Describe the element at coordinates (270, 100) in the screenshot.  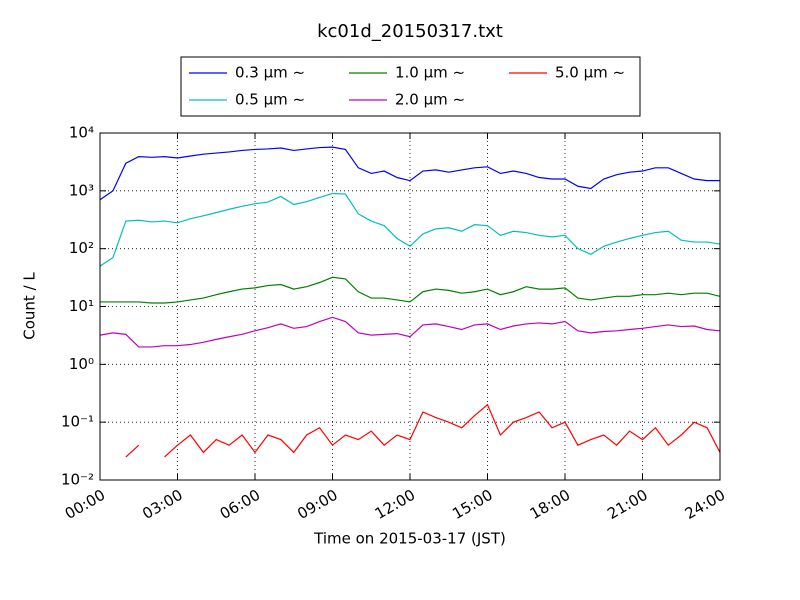
I see `legend-label: 0.5 μm ∼` at that location.